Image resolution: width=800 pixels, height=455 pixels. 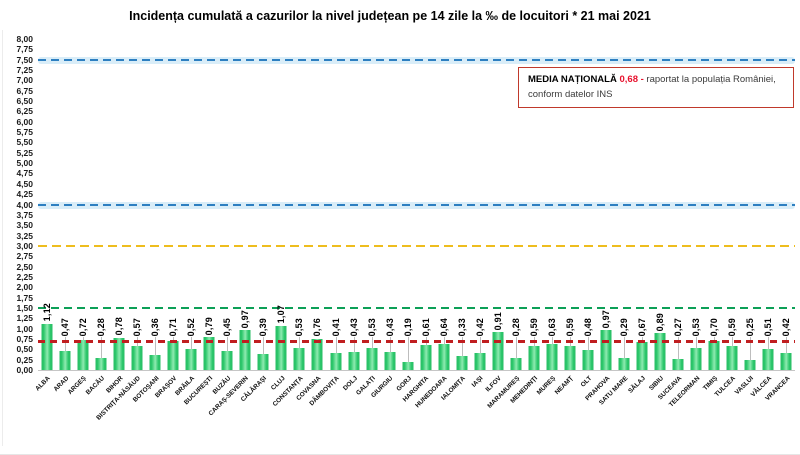 I want to click on bar-column: 1,07 CLUJ, so click(x=280, y=215).